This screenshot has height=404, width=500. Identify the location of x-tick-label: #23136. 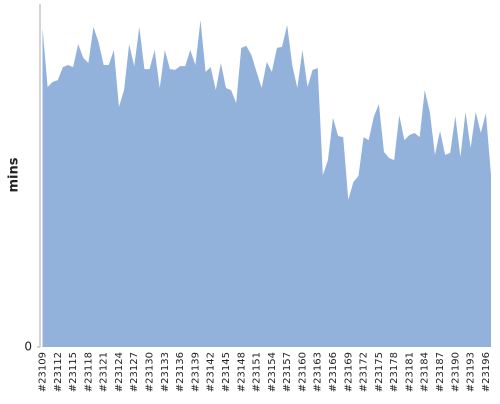
(180, 372).